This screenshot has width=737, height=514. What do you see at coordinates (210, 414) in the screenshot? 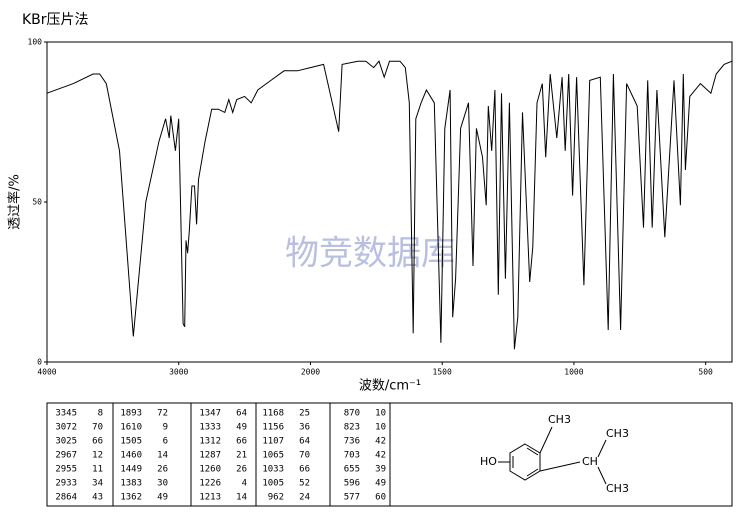
I see `peak-wavenumber: 1347` at bounding box center [210, 414].